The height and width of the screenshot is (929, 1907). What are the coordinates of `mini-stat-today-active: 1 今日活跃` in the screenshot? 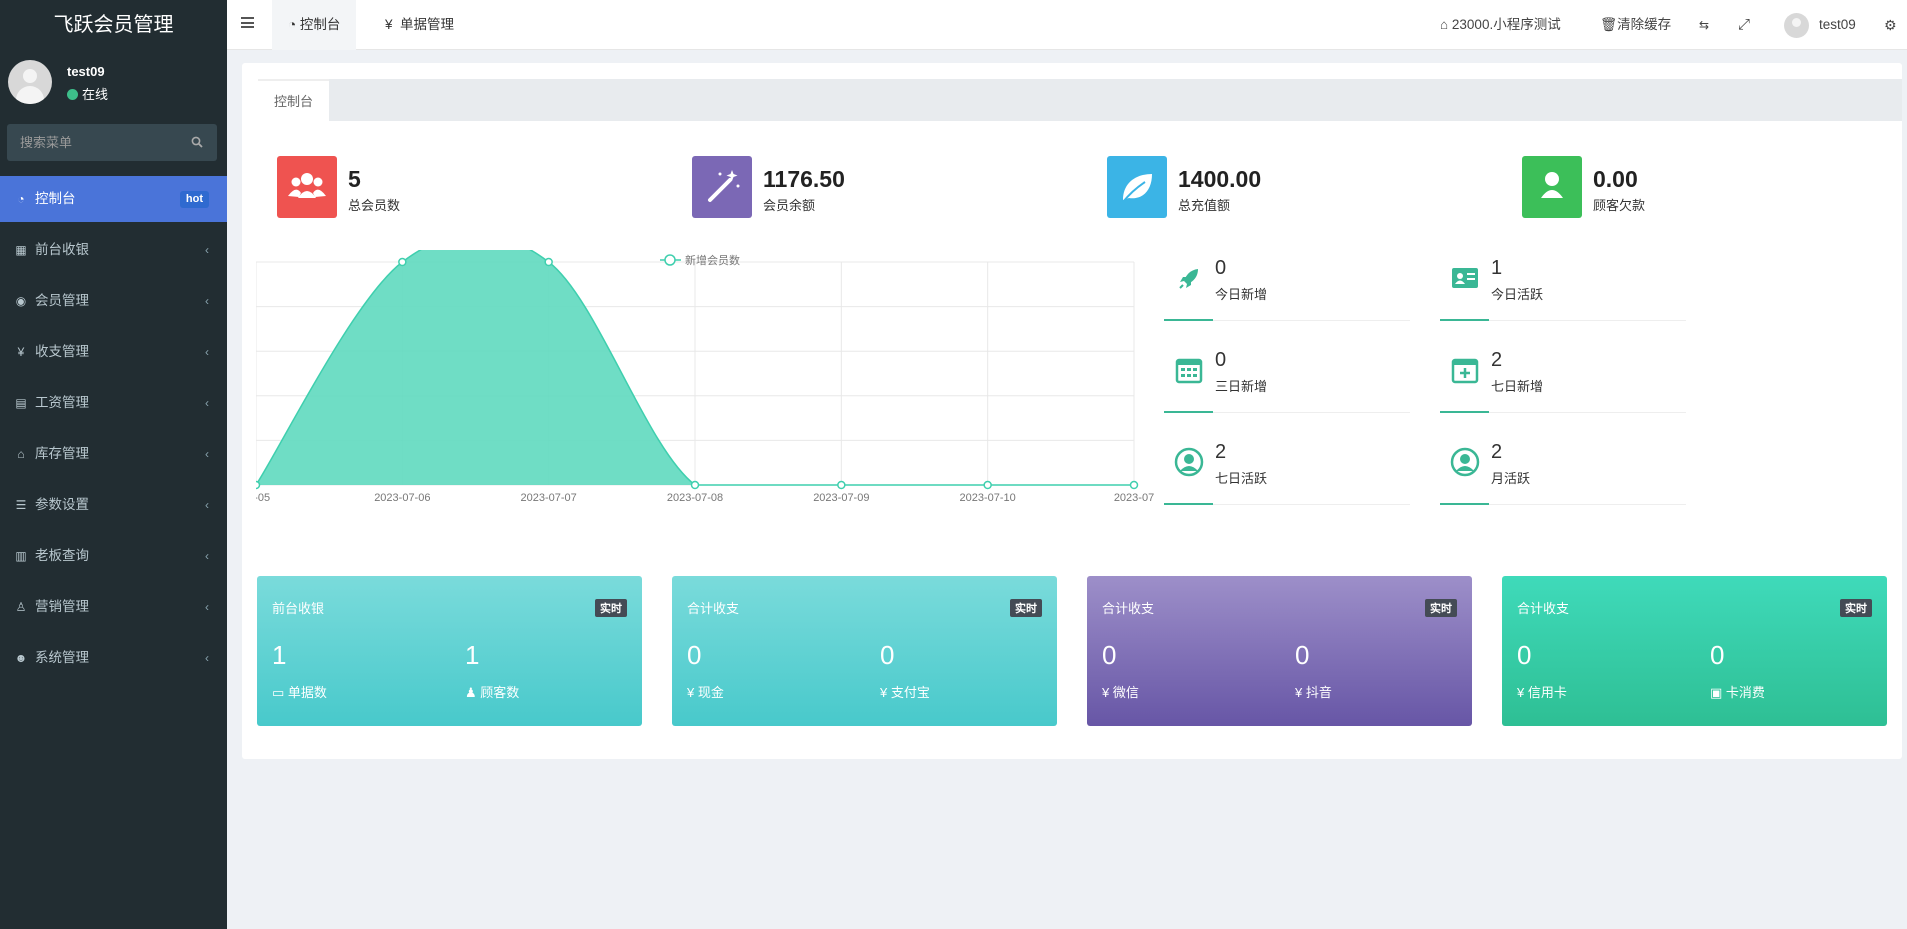 It's located at (1563, 287).